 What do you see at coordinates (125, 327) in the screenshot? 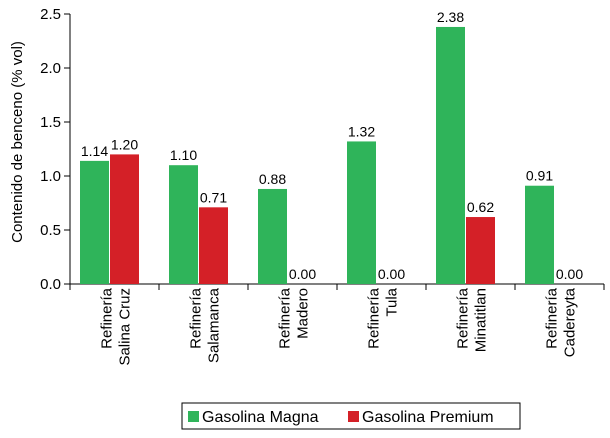
I see `x-category-label: Salina Cruz` at bounding box center [125, 327].